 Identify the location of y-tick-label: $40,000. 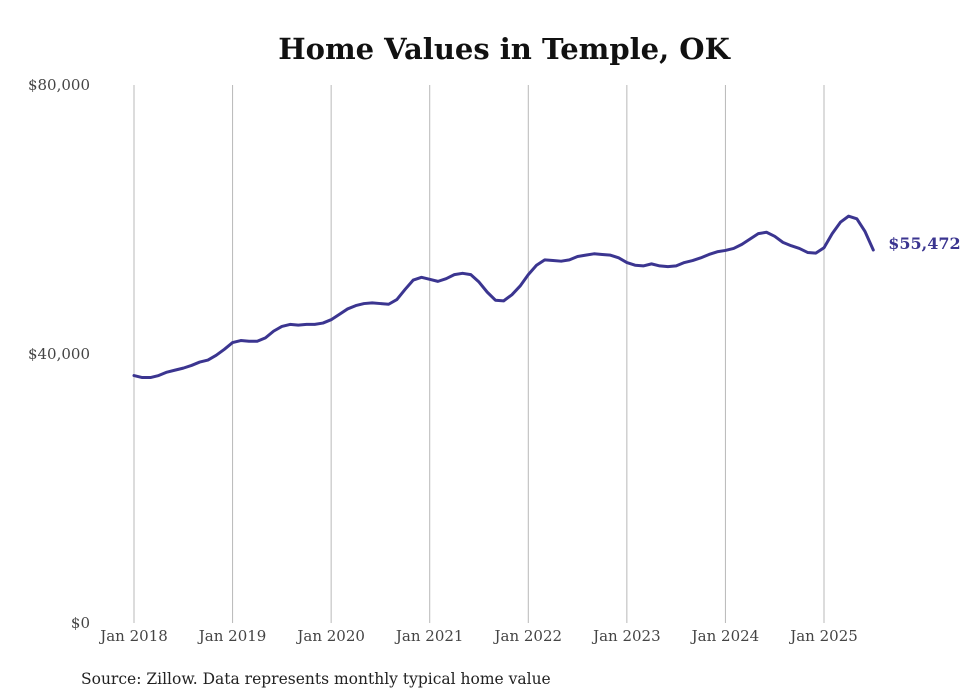
(59, 354).